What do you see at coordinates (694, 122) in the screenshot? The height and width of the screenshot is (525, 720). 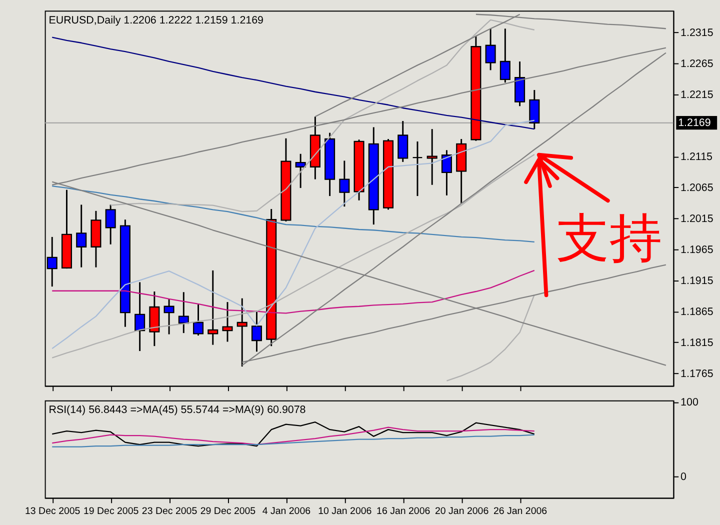 I see `ref-line-label: 1.2169` at bounding box center [694, 122].